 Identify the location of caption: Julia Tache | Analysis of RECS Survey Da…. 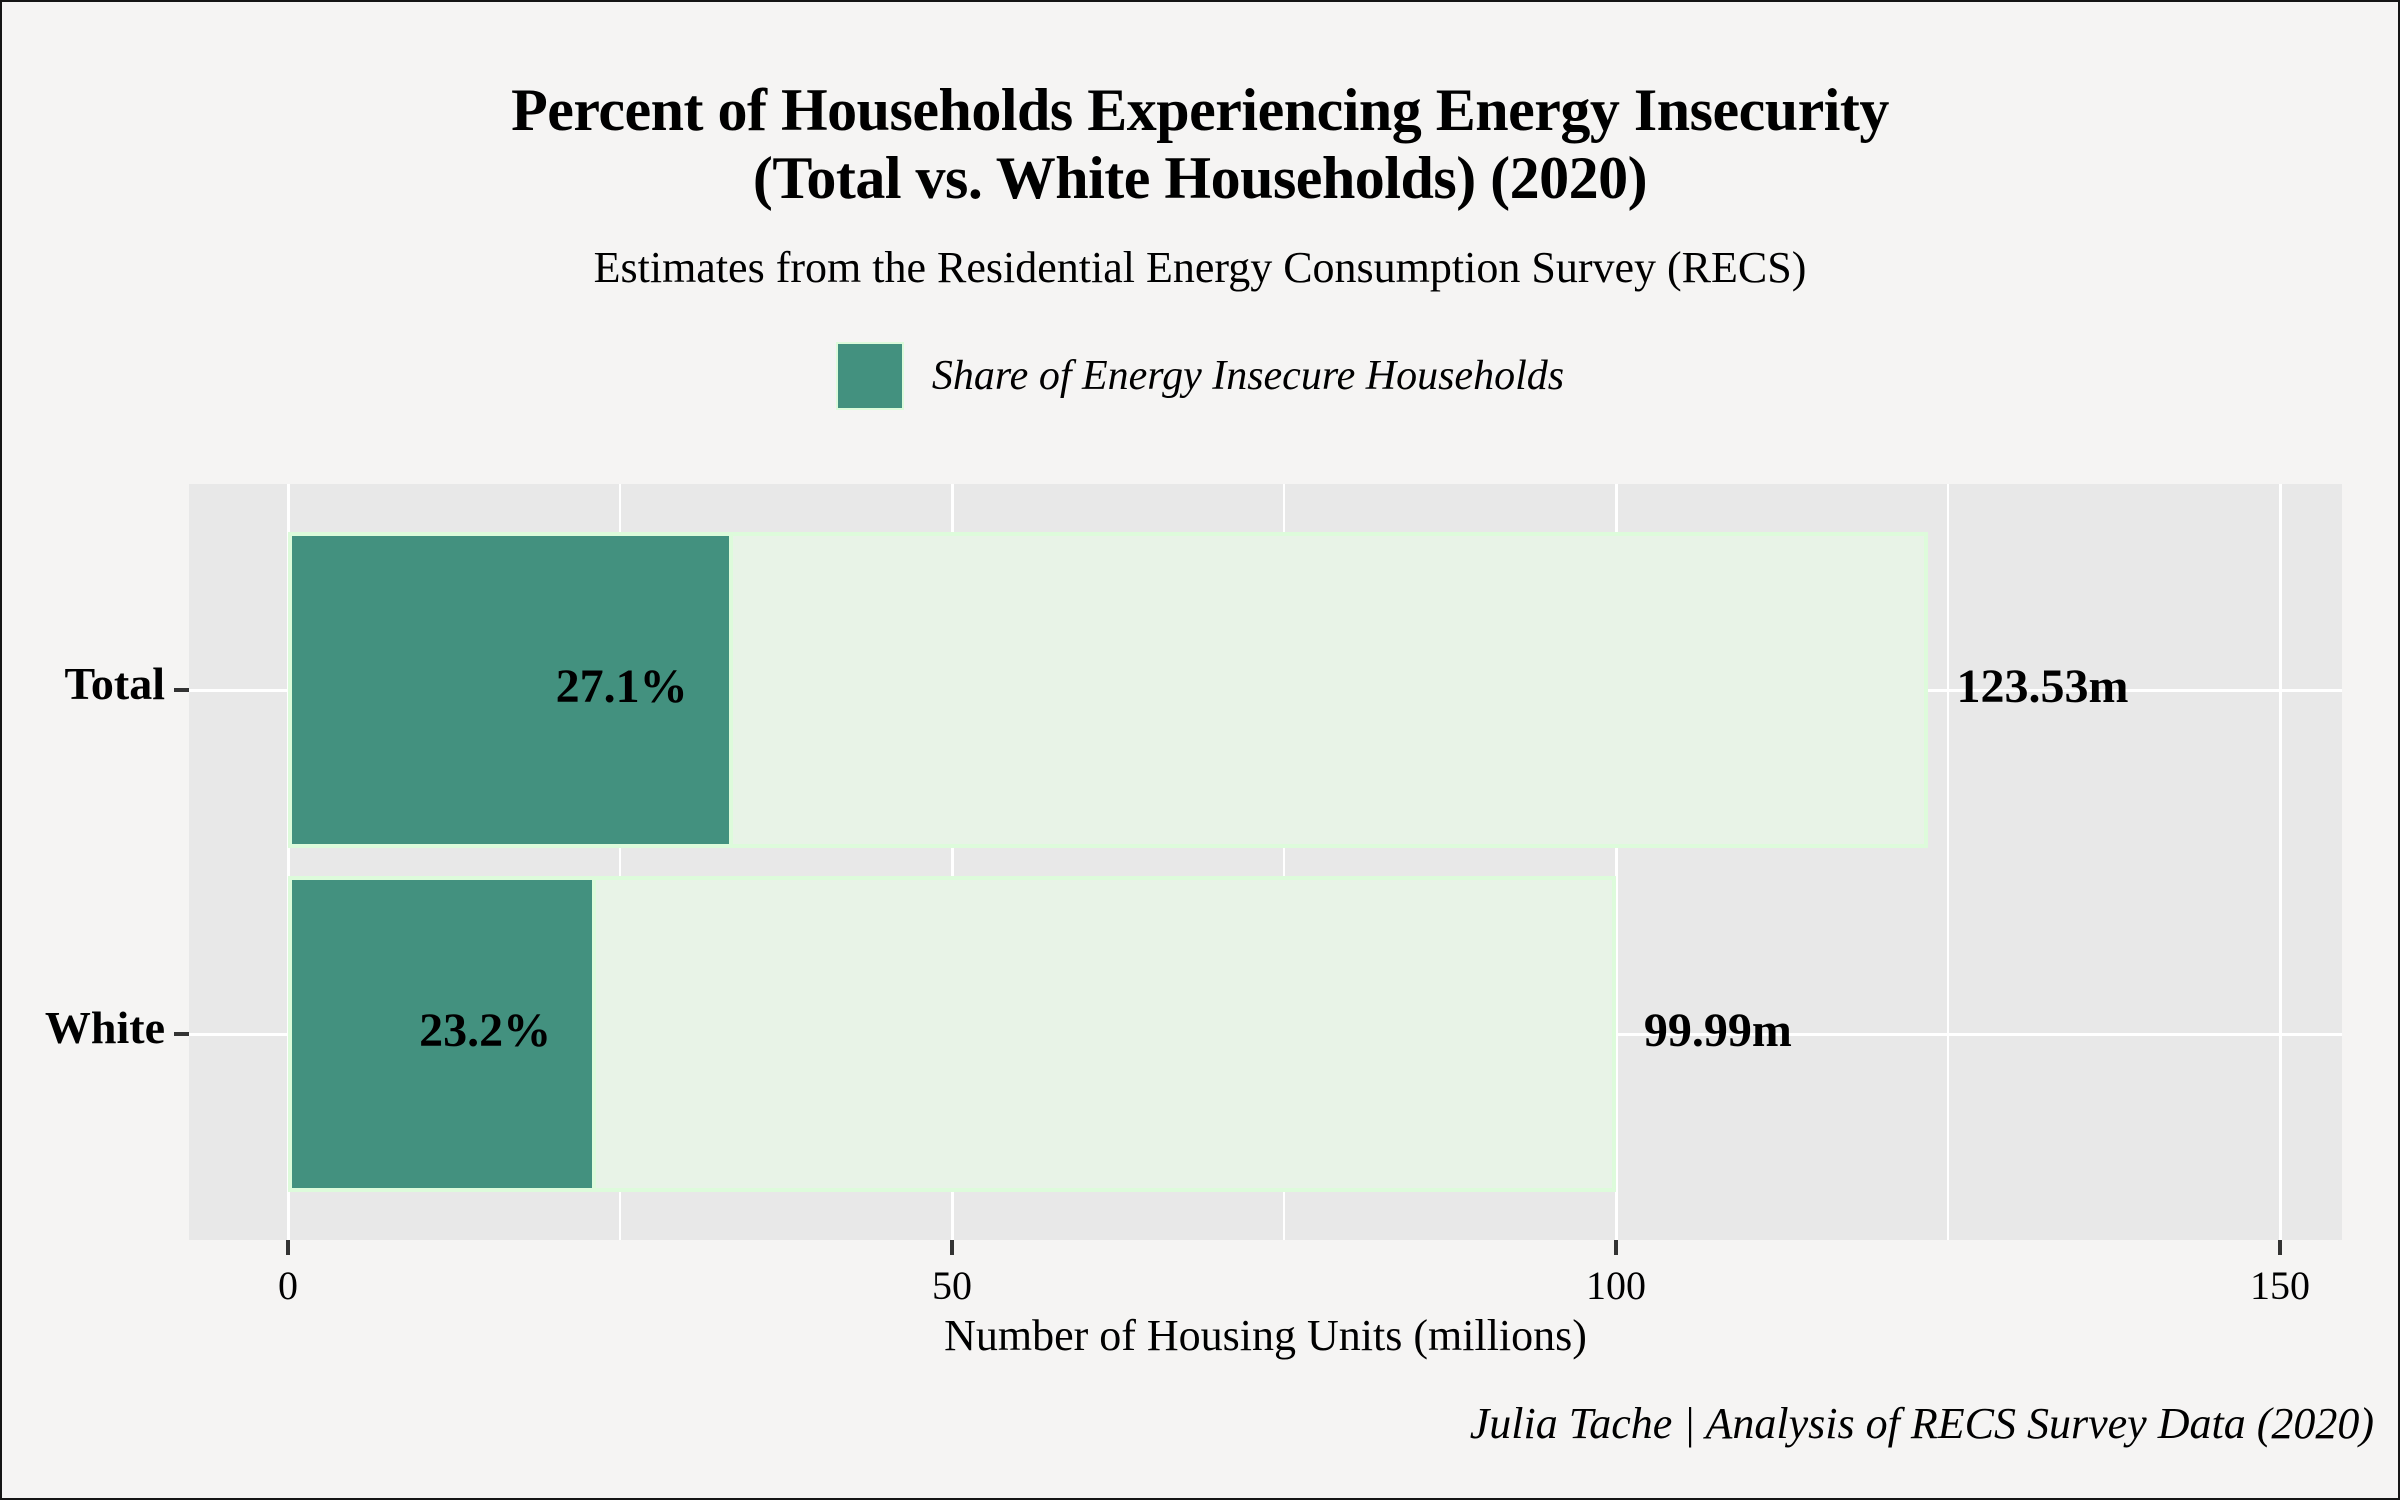
(1921, 1423).